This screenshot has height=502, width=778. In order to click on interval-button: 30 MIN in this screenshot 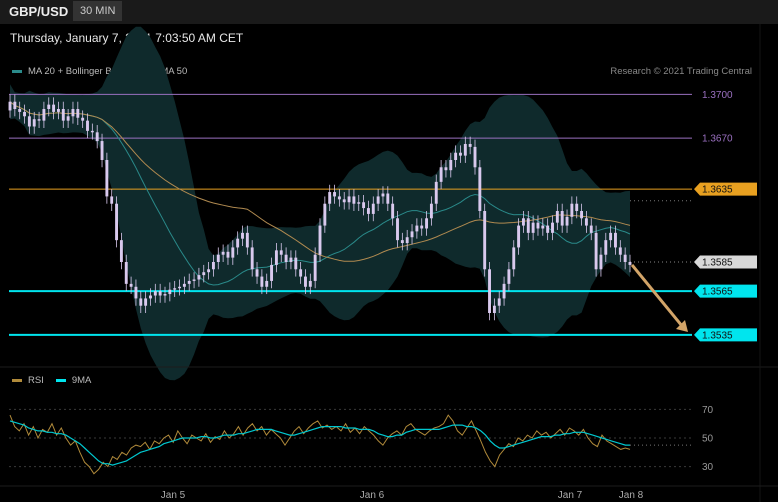, I will do `click(98, 11)`.